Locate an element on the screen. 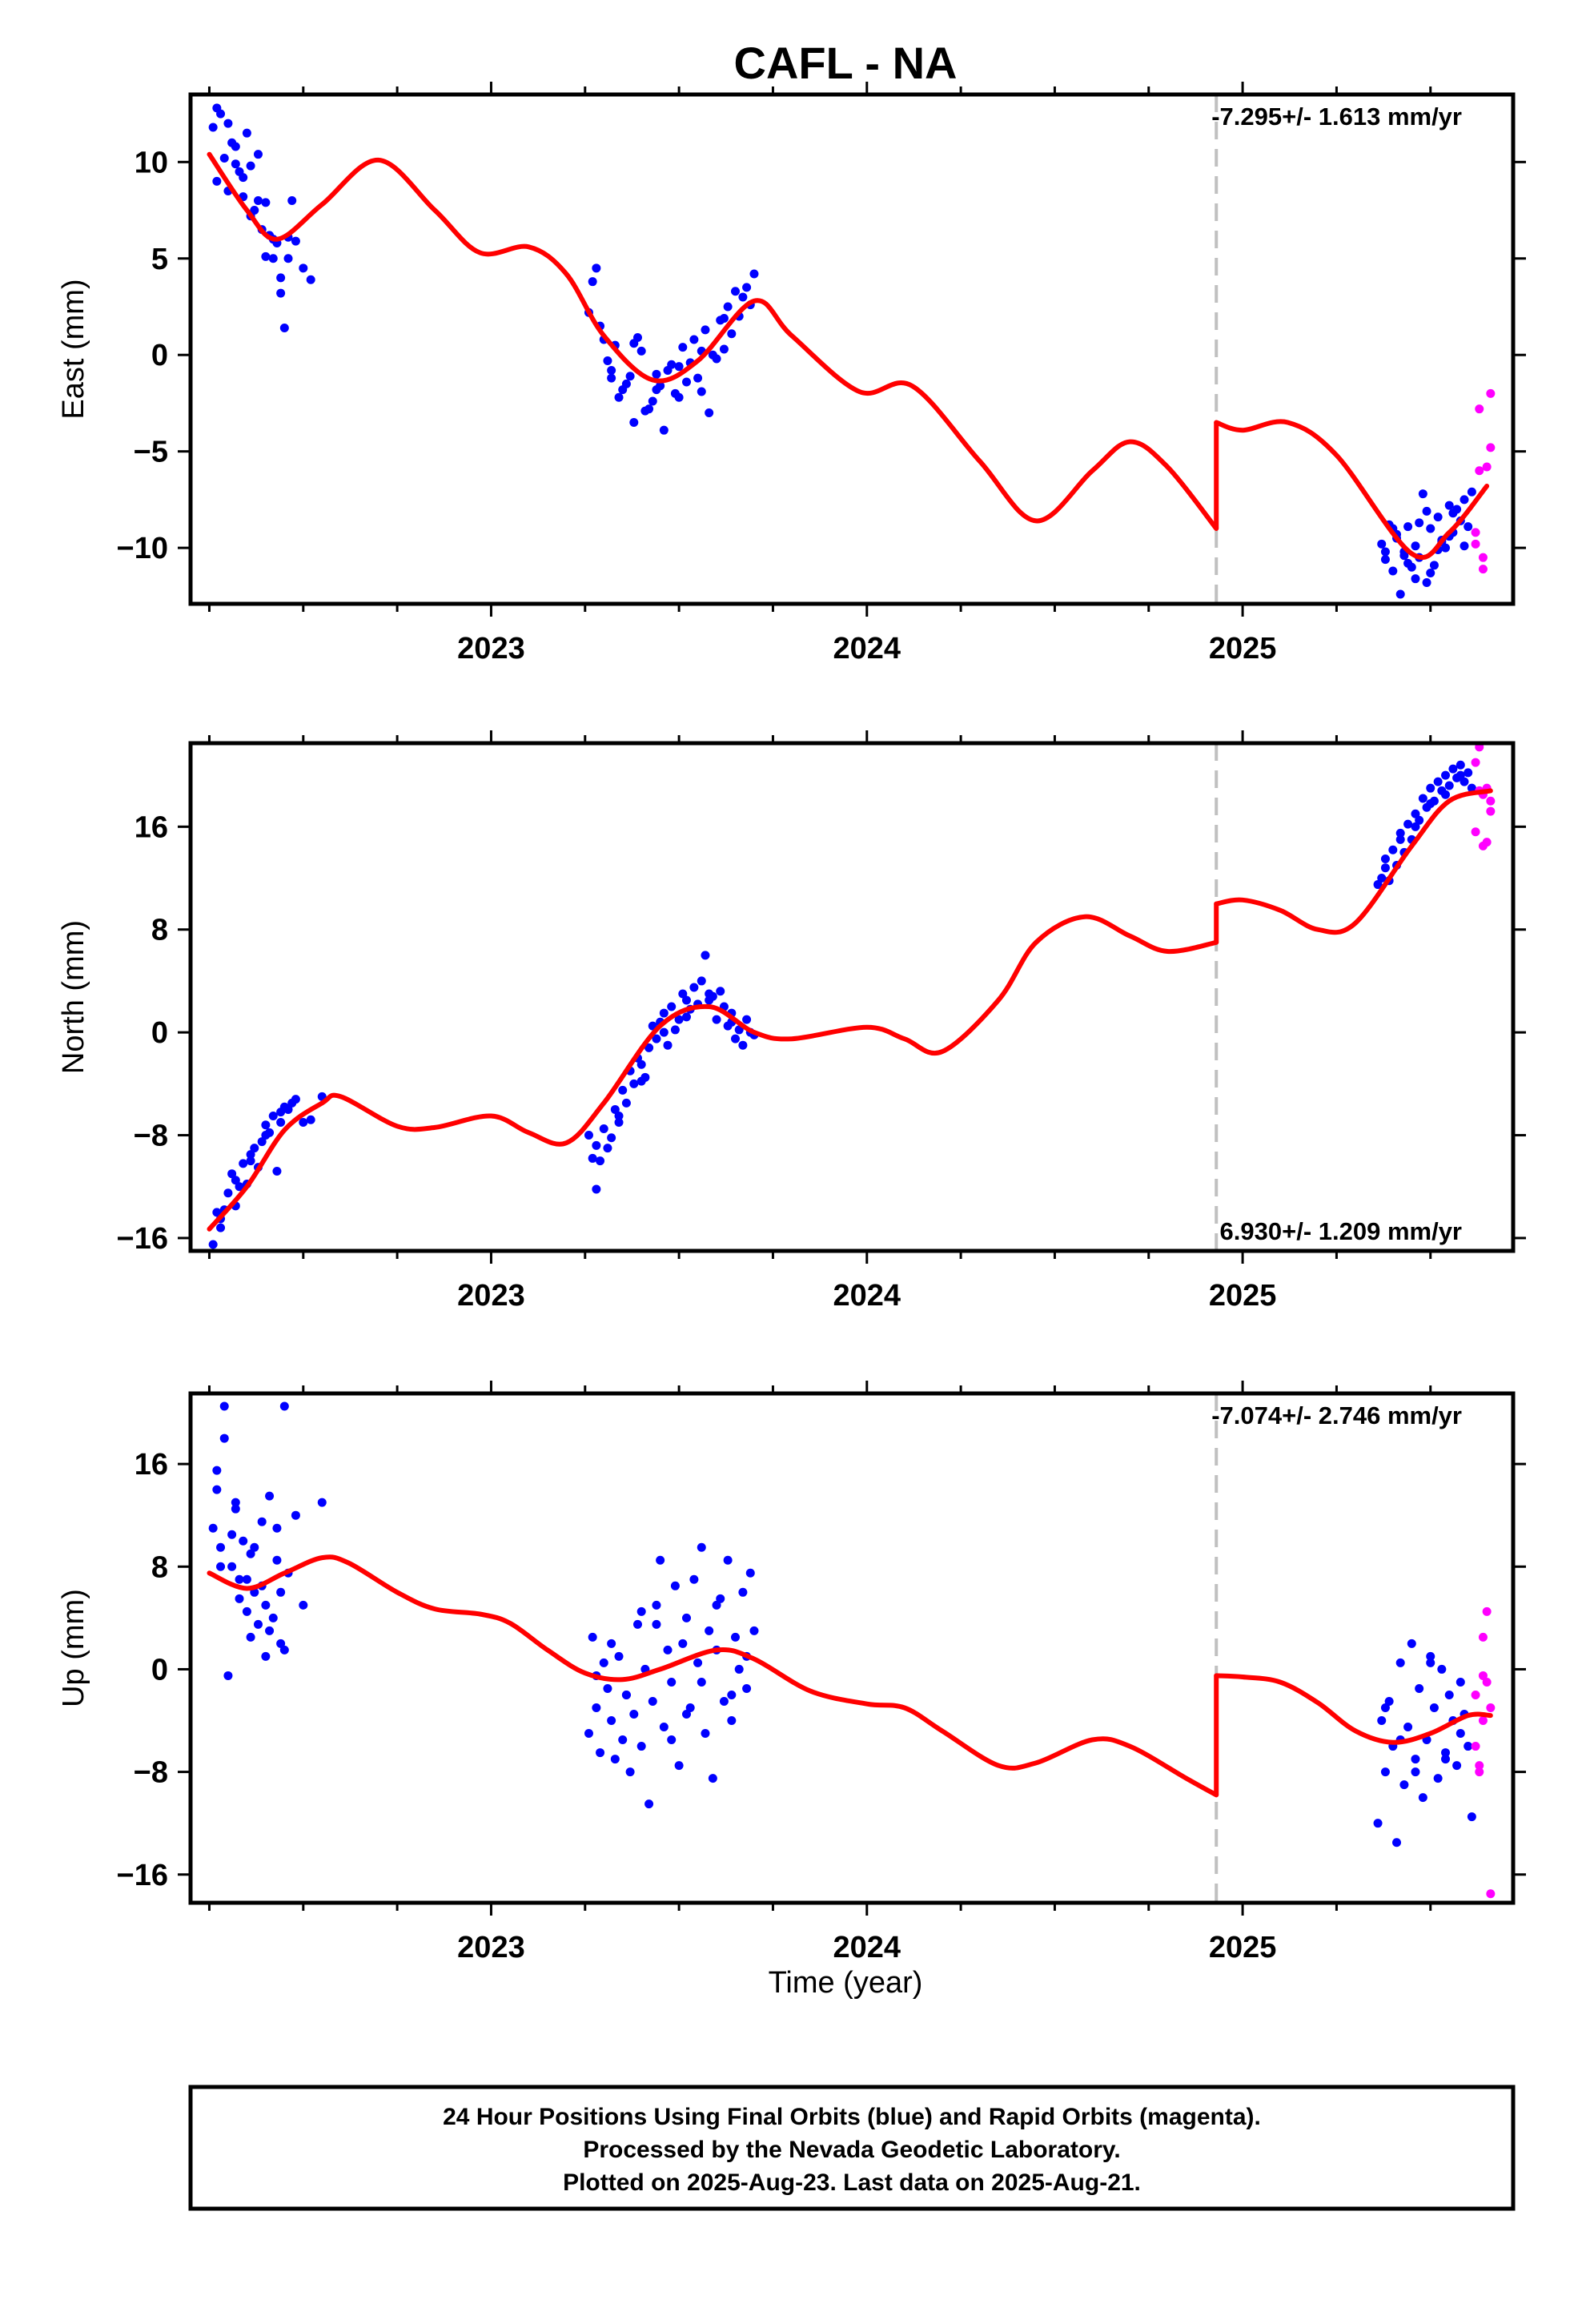  x-axis-label: Time (year) is located at coordinates (846, 1983).